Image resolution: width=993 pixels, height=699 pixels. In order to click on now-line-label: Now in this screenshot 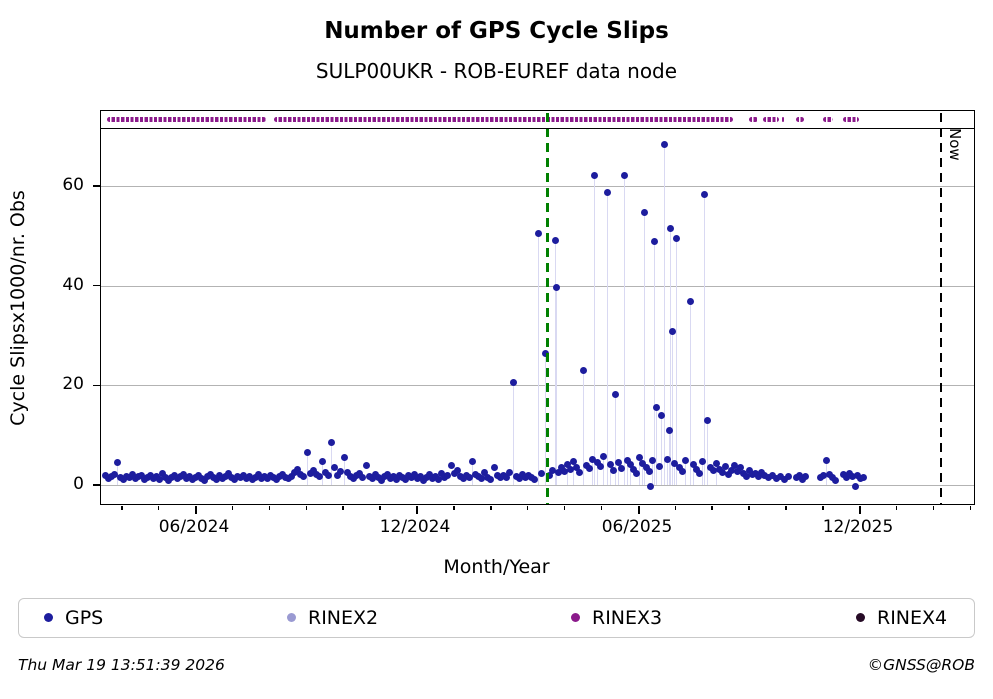, I will do `click(955, 144)`.